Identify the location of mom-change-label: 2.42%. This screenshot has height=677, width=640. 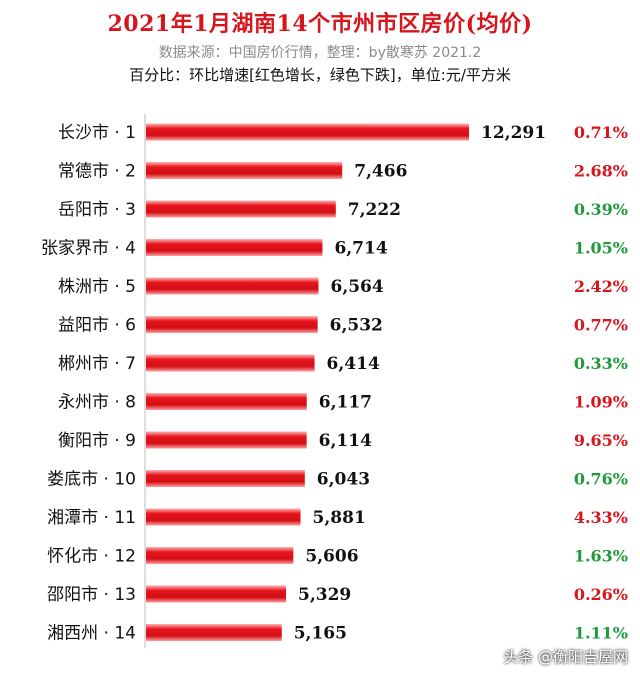
(601, 286).